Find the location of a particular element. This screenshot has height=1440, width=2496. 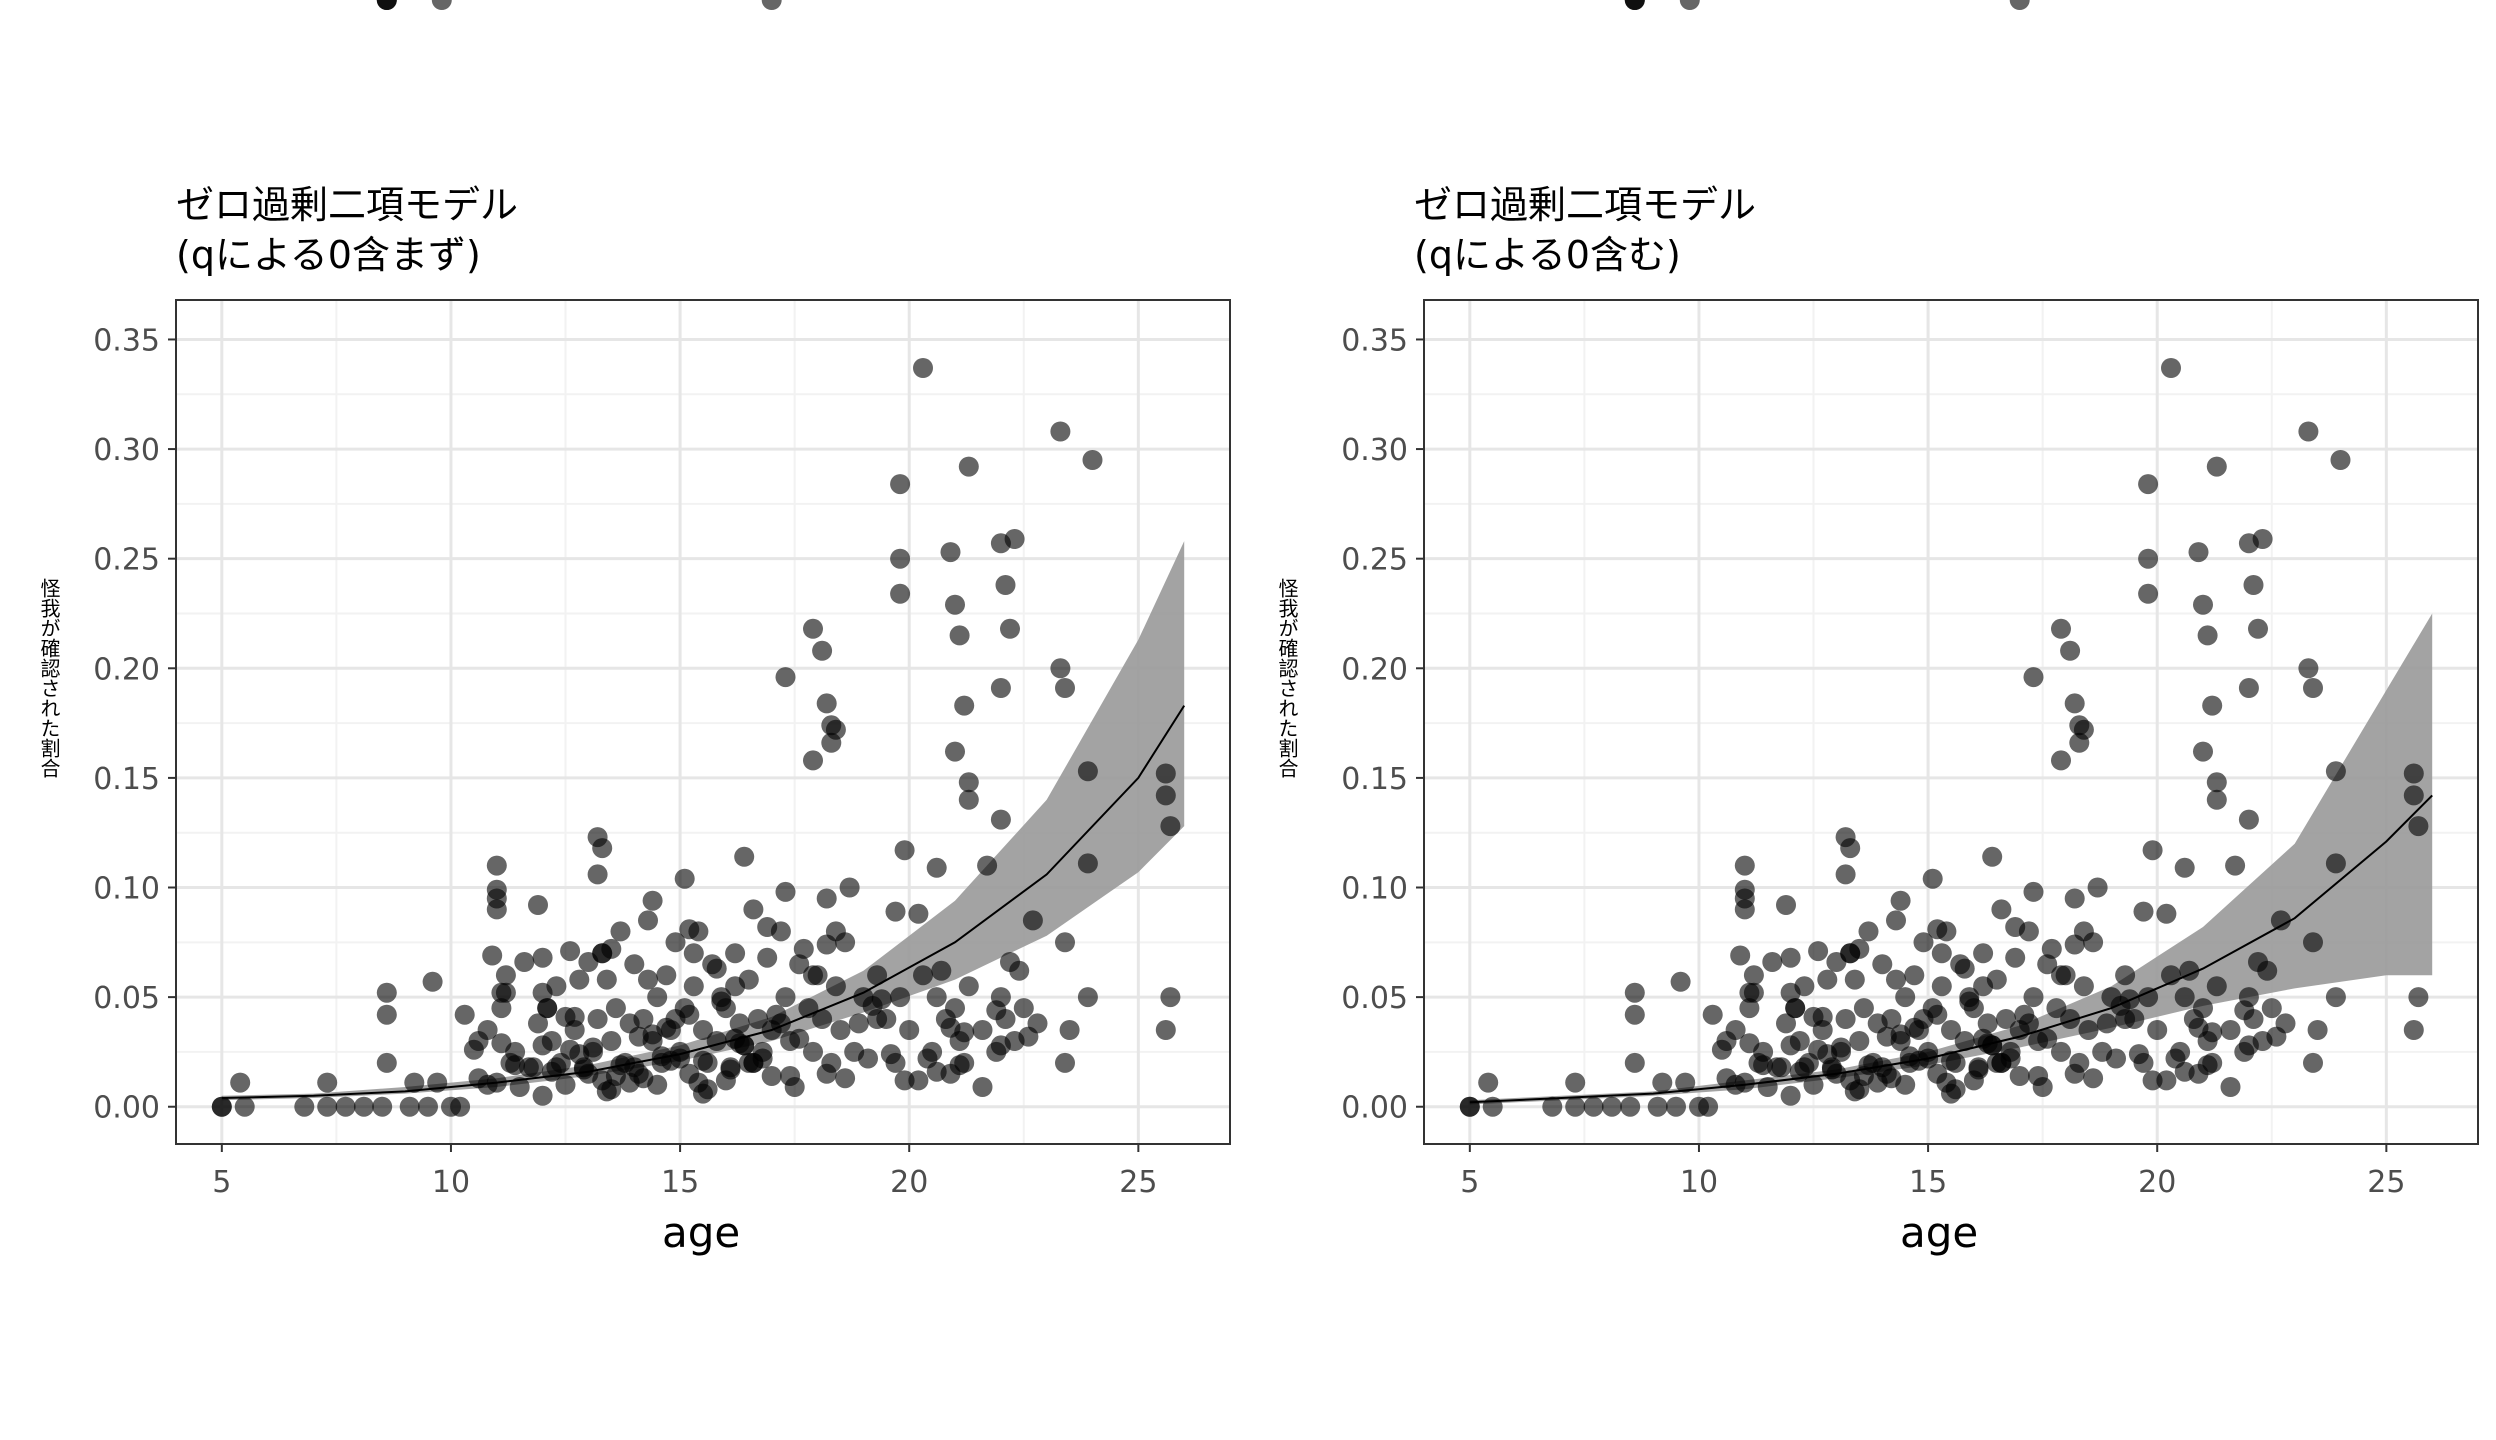

left-y-tick-label: 0.15 is located at coordinates (126, 779).